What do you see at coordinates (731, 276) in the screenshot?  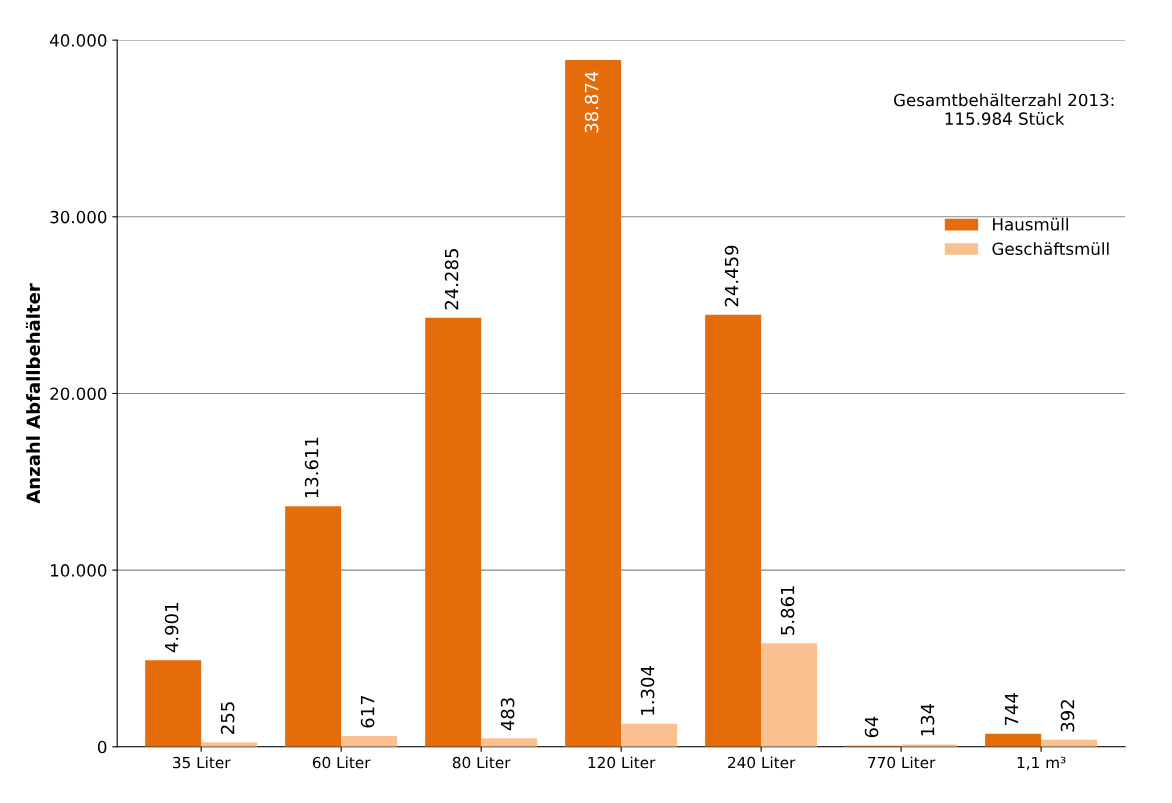 I see `data-label: 24.459` at bounding box center [731, 276].